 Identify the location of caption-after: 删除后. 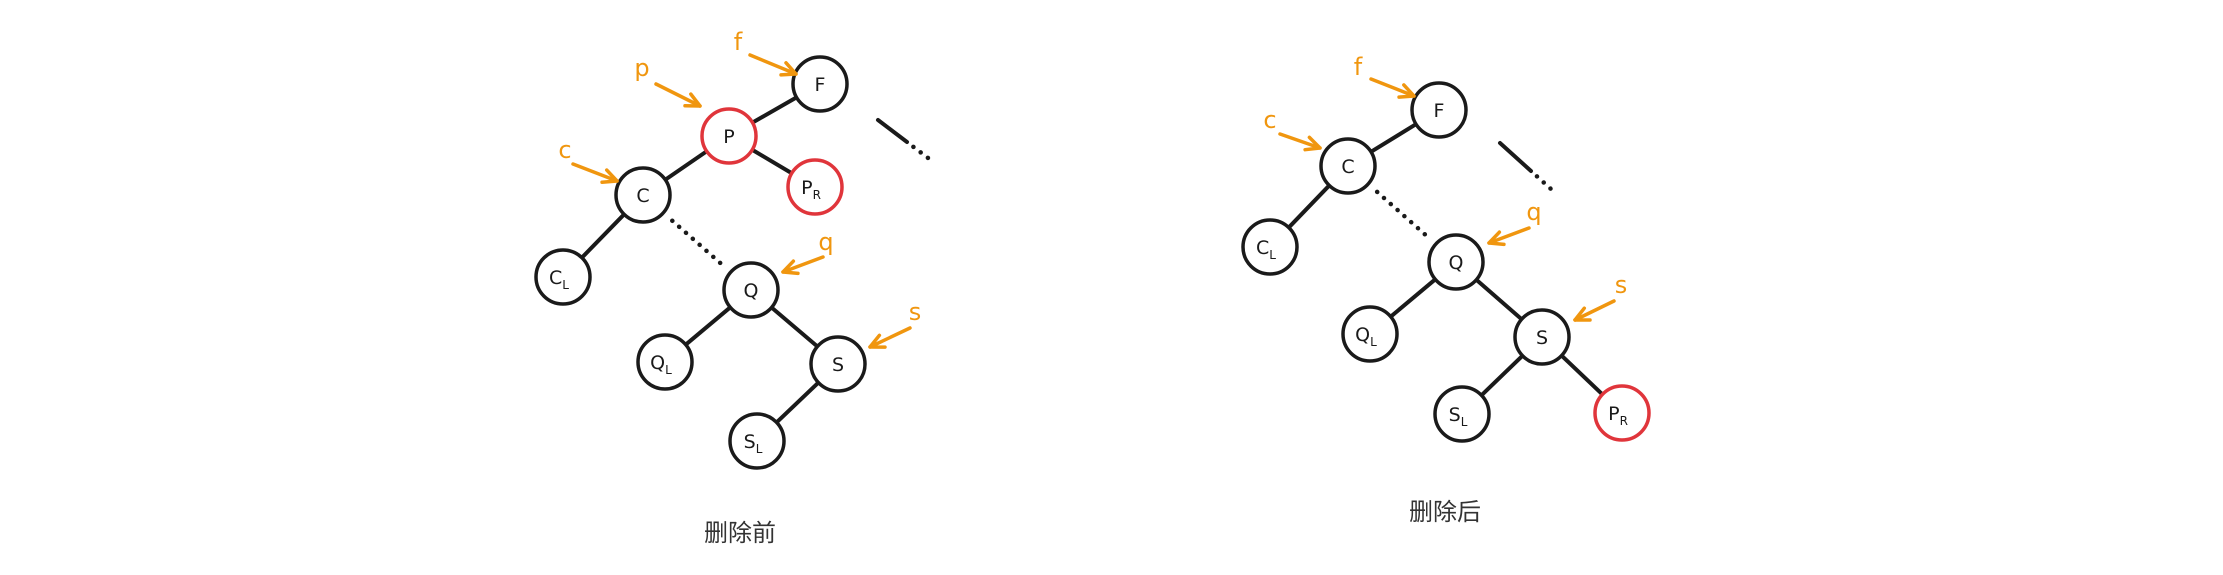
(1445, 512).